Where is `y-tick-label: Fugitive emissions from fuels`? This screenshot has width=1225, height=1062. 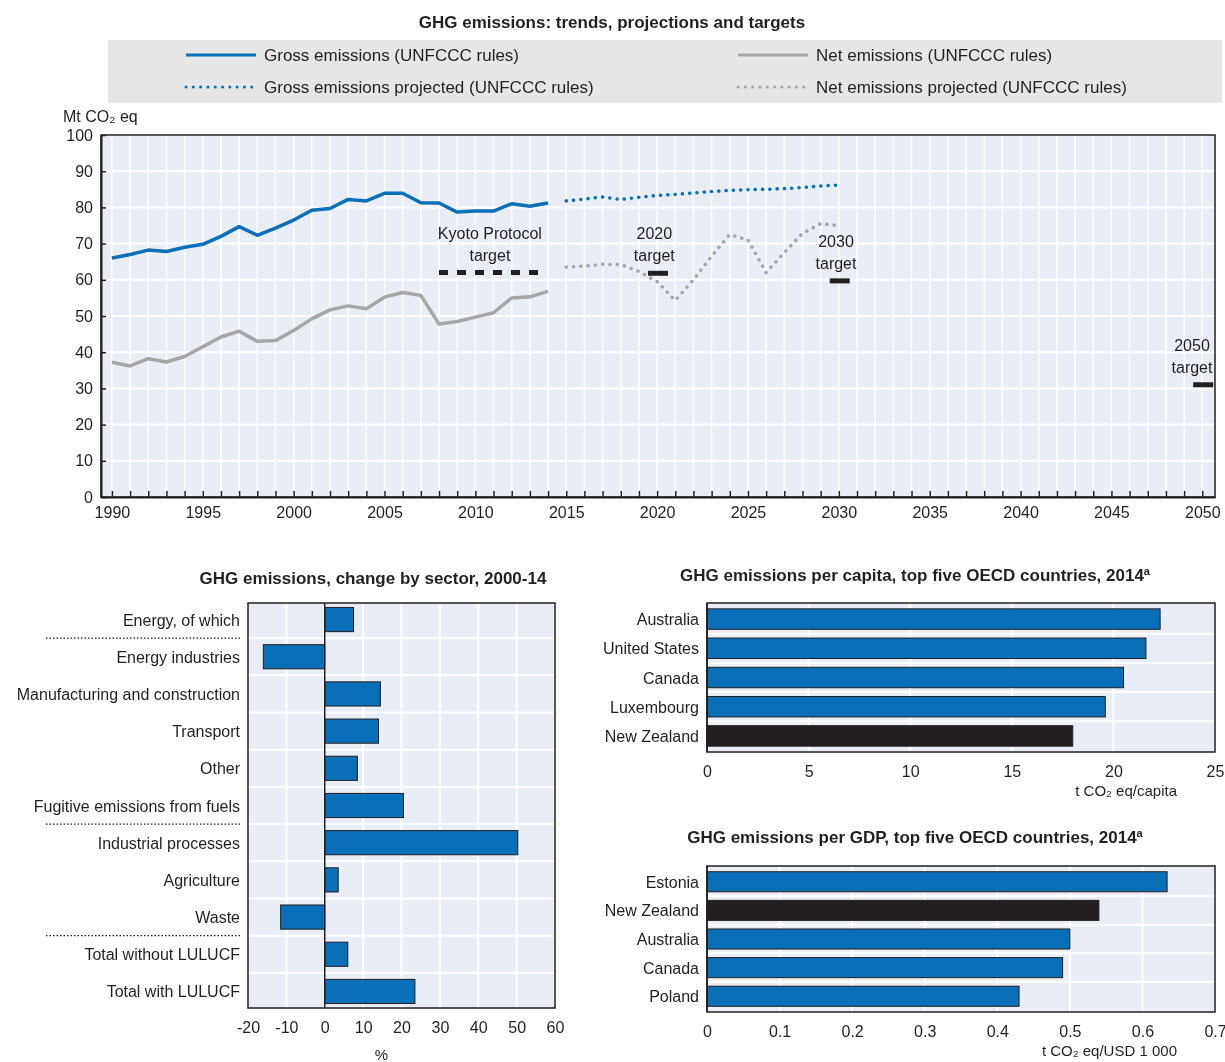 y-tick-label: Fugitive emissions from fuels is located at coordinates (136, 806).